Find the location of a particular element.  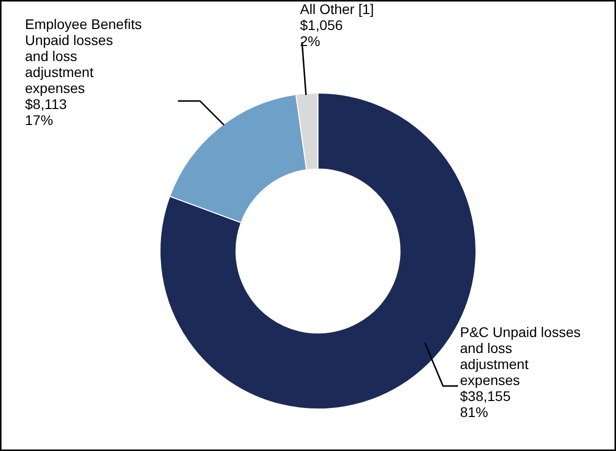

data-label: $38,155 81% is located at coordinates (485, 404).